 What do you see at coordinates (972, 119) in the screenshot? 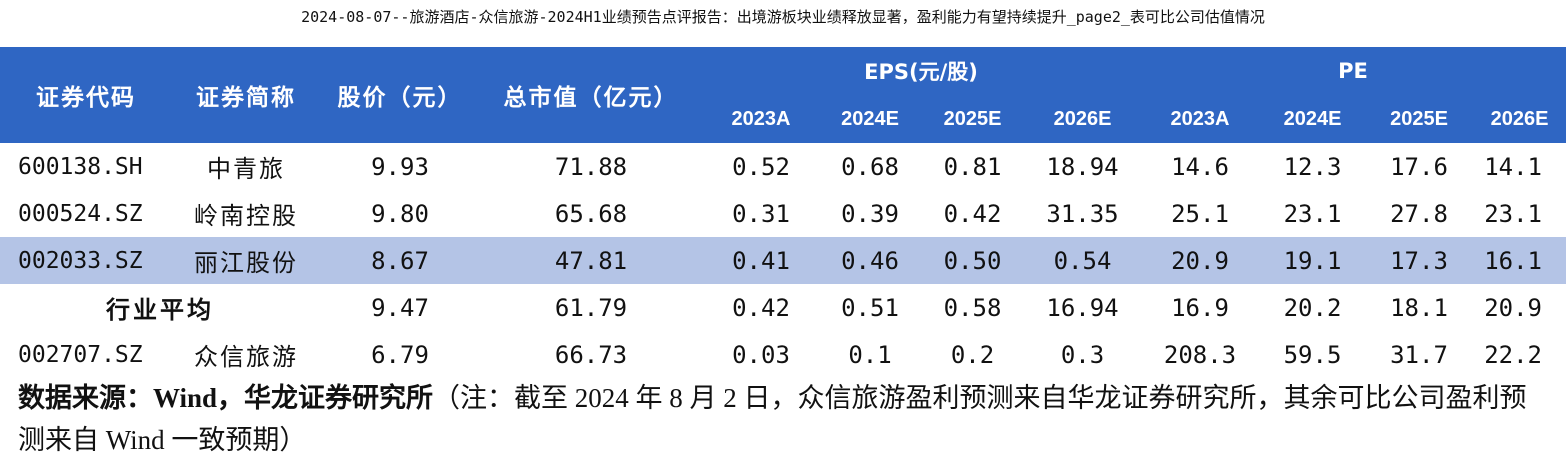
I see `header-eps-year: 2025E` at bounding box center [972, 119].